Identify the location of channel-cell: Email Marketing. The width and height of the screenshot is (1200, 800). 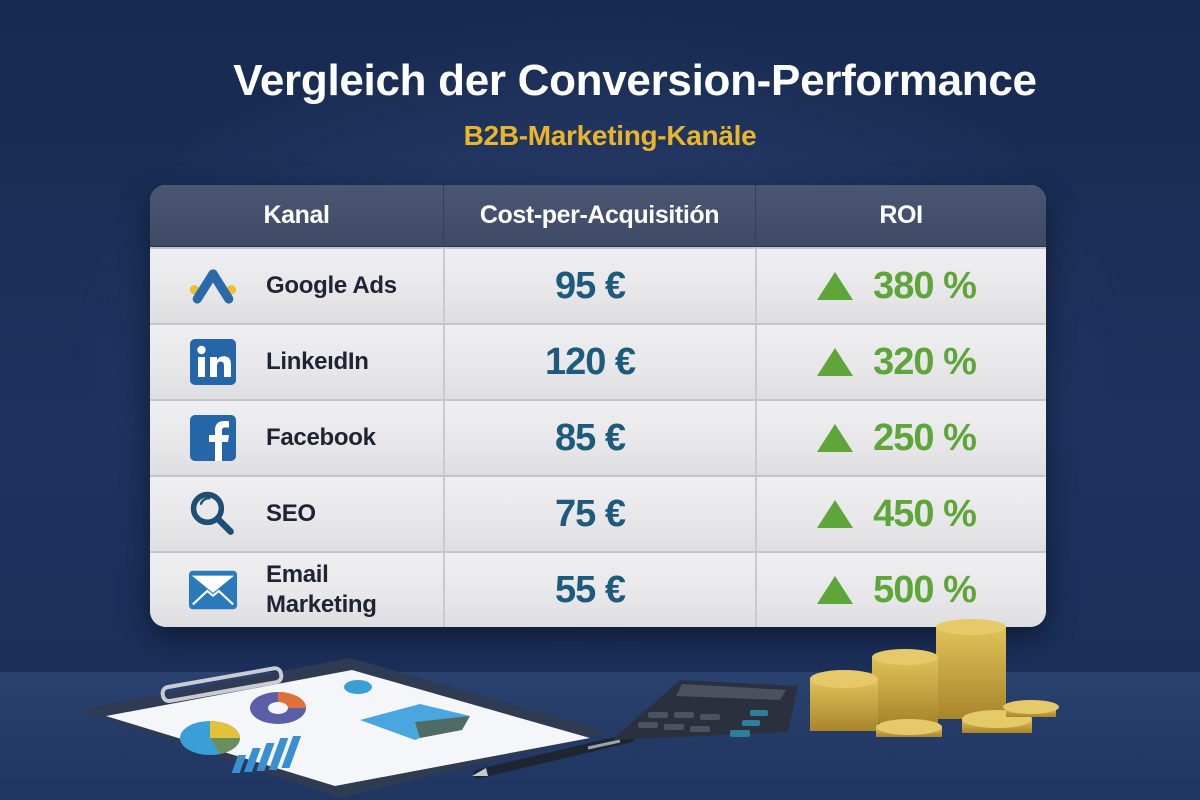
(296, 590).